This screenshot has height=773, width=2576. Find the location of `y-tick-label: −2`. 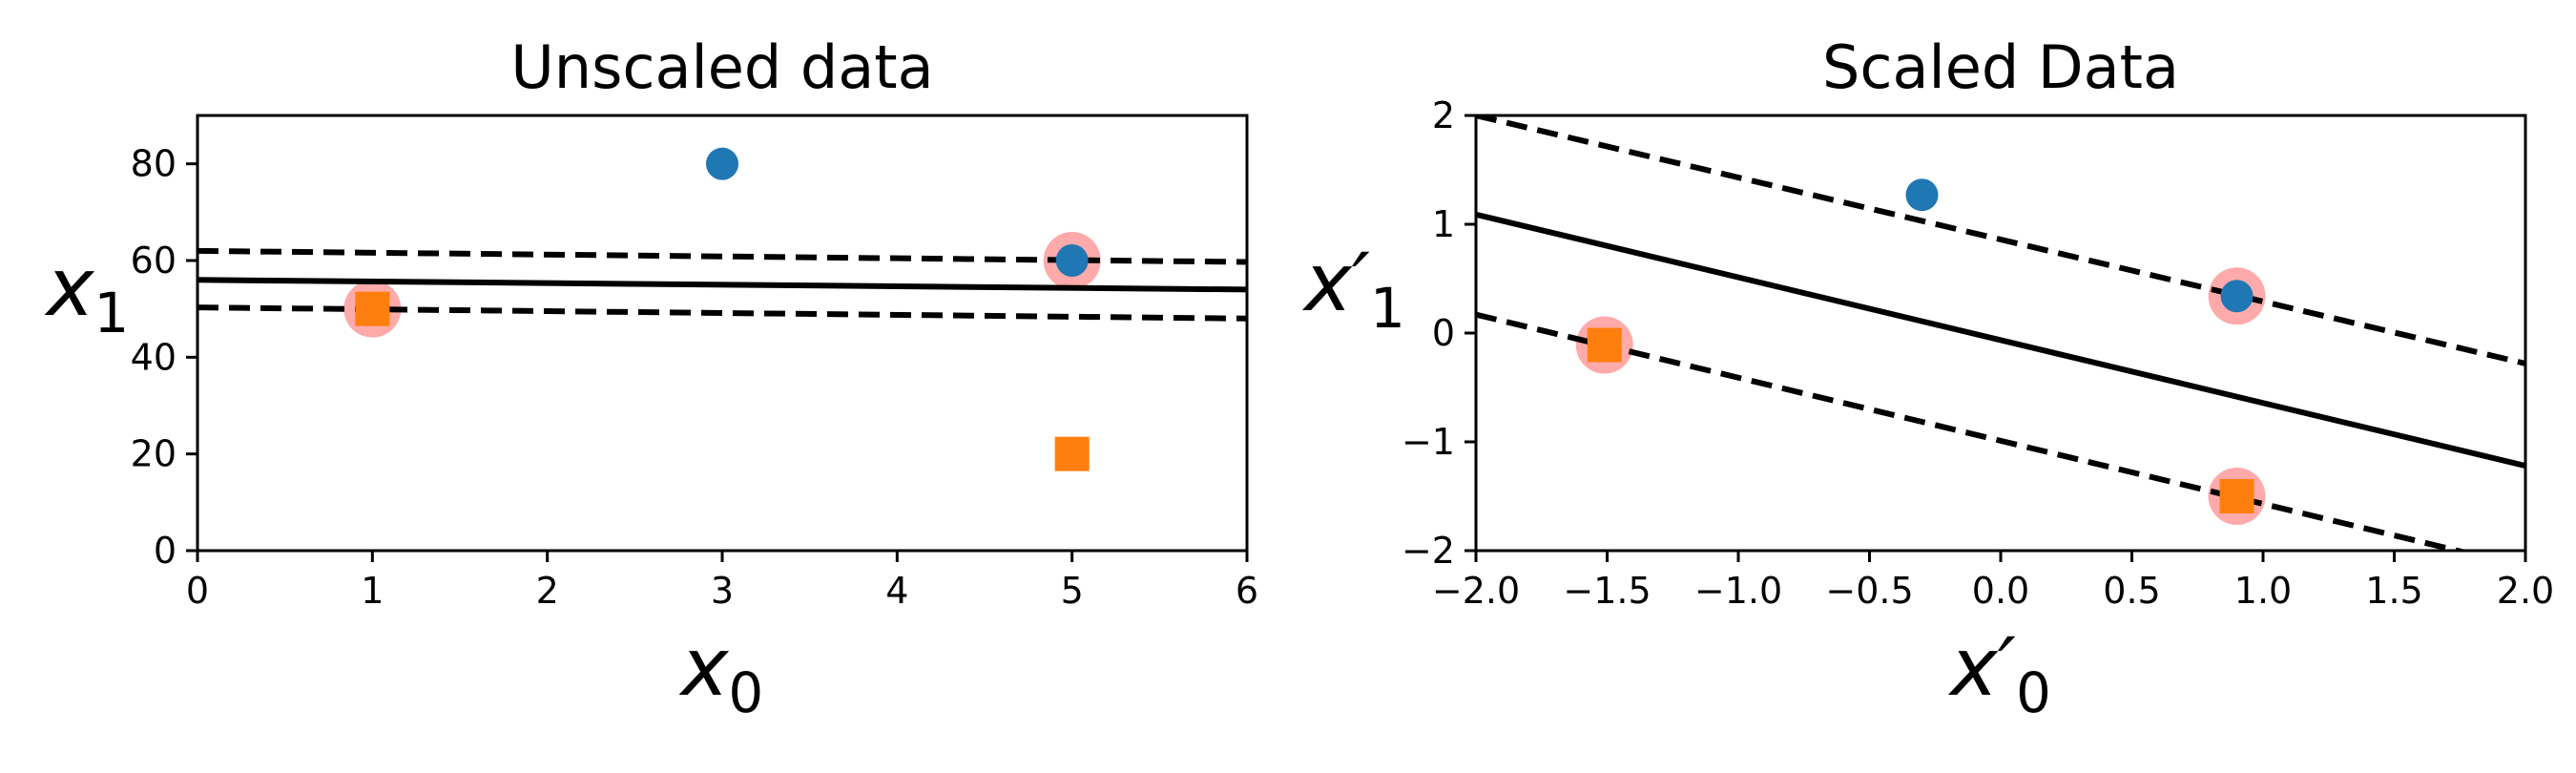

y-tick-label: −2 is located at coordinates (1428, 551).